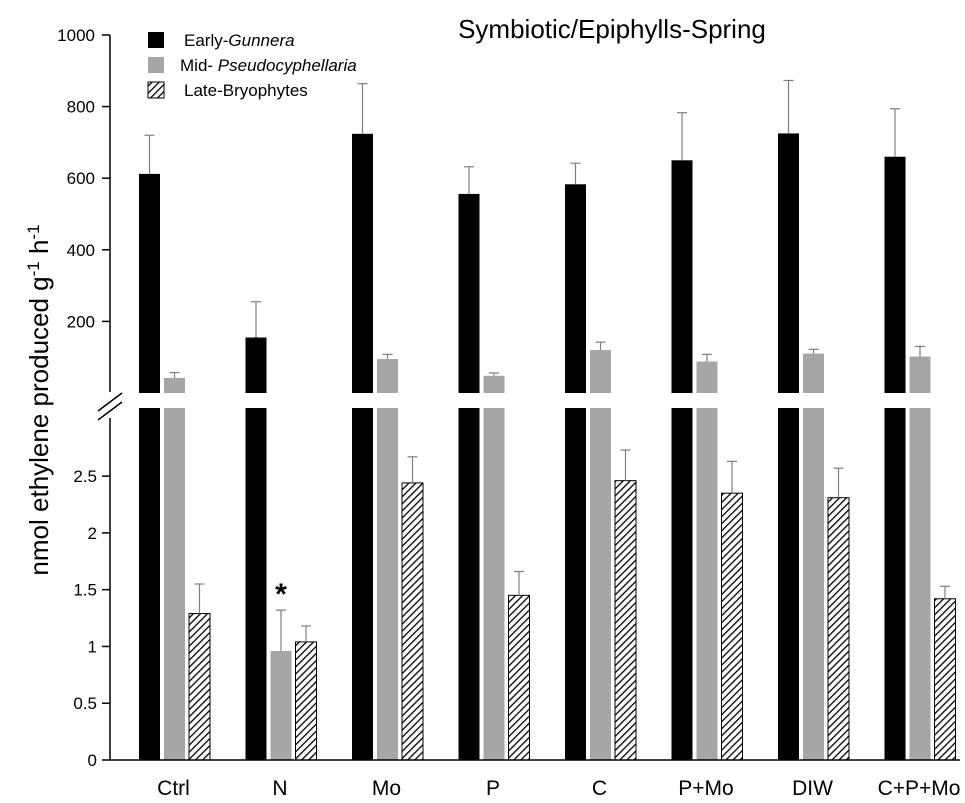  Describe the element at coordinates (838, 629) in the screenshot. I see `bar-late-DIW` at that location.